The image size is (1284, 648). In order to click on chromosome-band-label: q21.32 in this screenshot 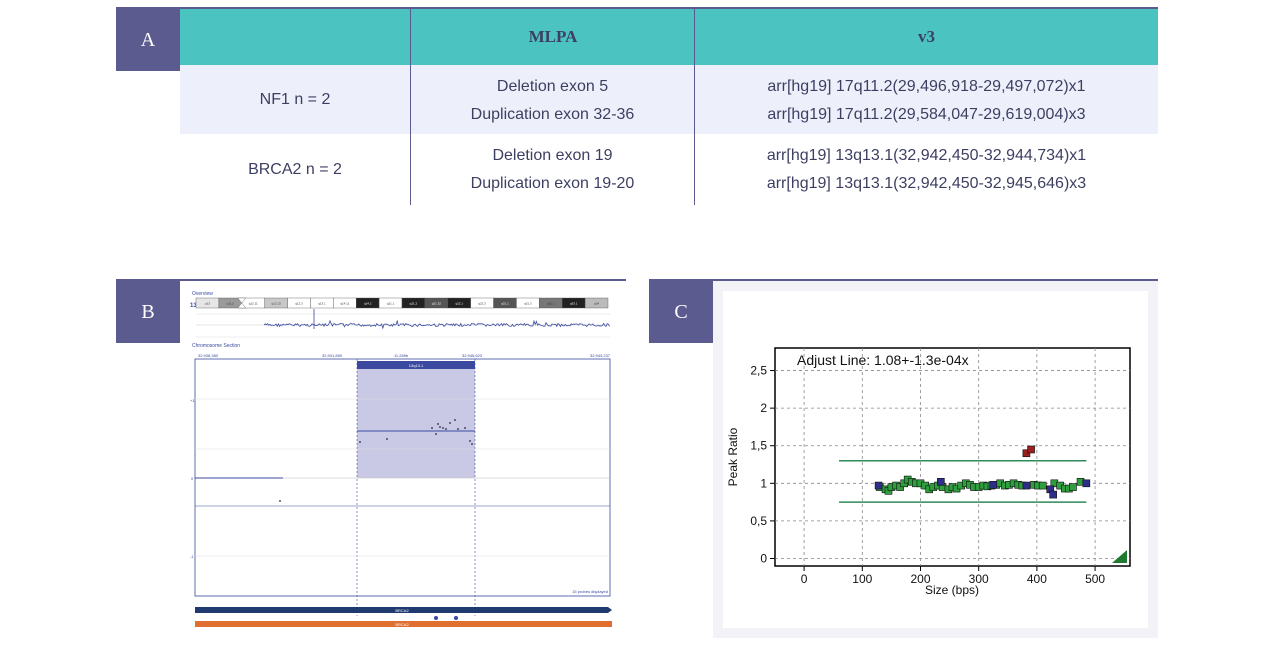, I will do `click(437, 304)`.